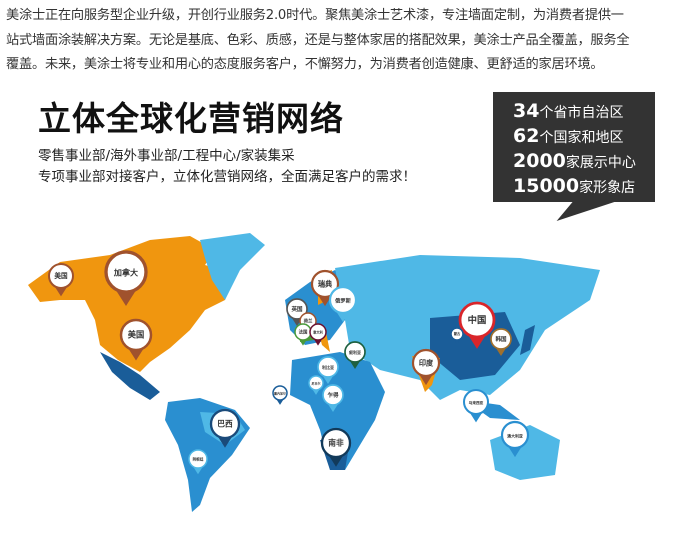 The height and width of the screenshot is (536, 691). What do you see at coordinates (568, 136) in the screenshot?
I see `stat-row: 62个国家和地区` at bounding box center [568, 136].